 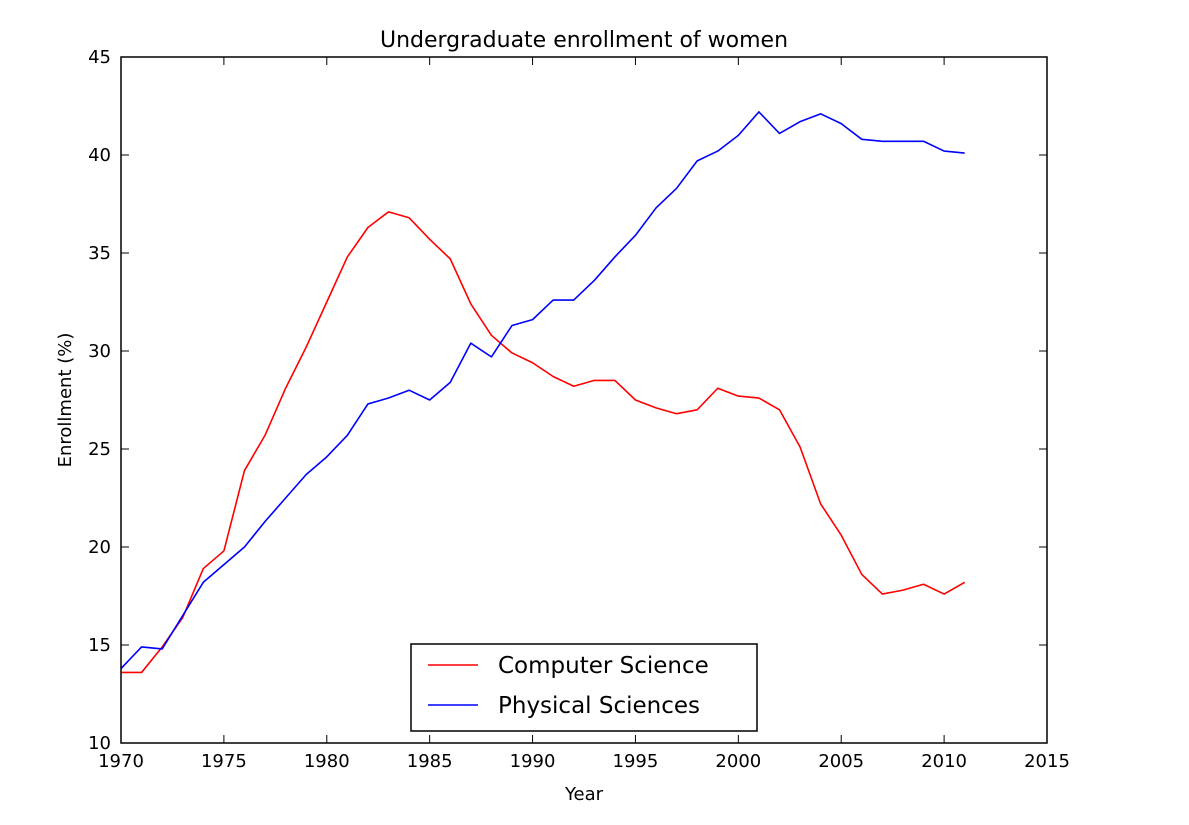 What do you see at coordinates (738, 761) in the screenshot?
I see `x-tick-label: 2000` at bounding box center [738, 761].